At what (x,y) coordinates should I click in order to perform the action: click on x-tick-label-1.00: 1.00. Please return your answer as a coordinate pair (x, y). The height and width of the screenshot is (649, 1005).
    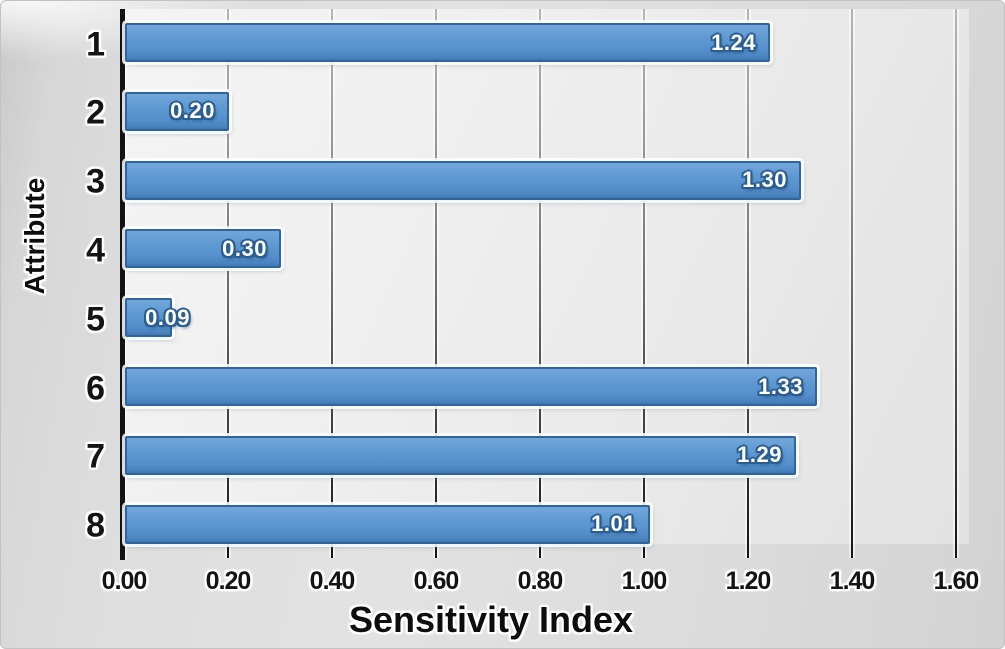
    Looking at the image, I should click on (644, 581).